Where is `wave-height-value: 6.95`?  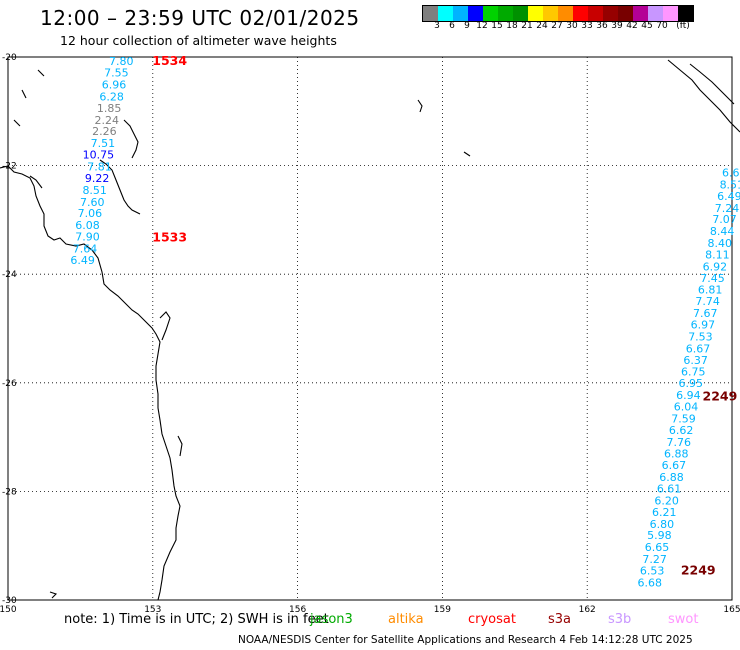 wave-height-value: 6.95 is located at coordinates (691, 383).